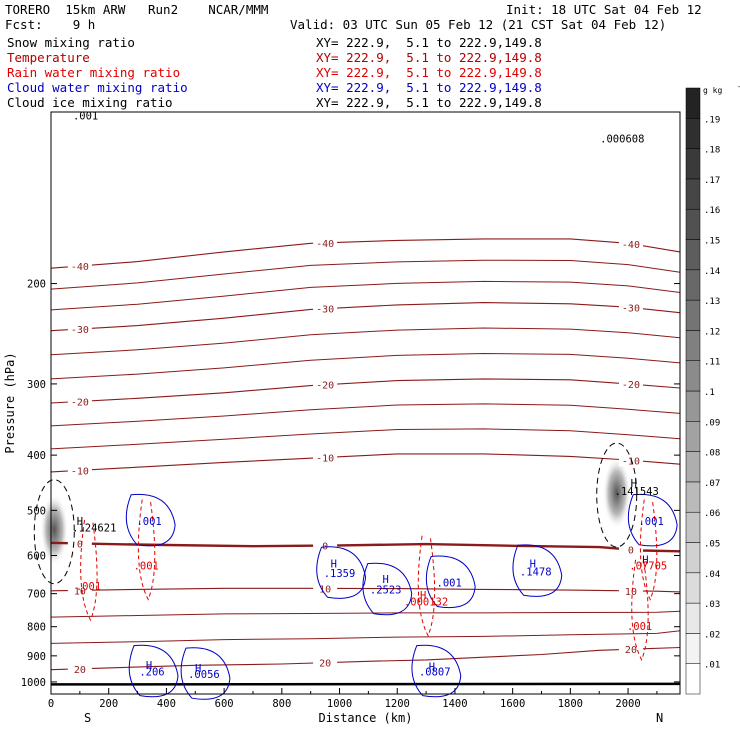 This screenshot has width=740, height=740. I want to click on max-marker-6: H, so click(198, 669).